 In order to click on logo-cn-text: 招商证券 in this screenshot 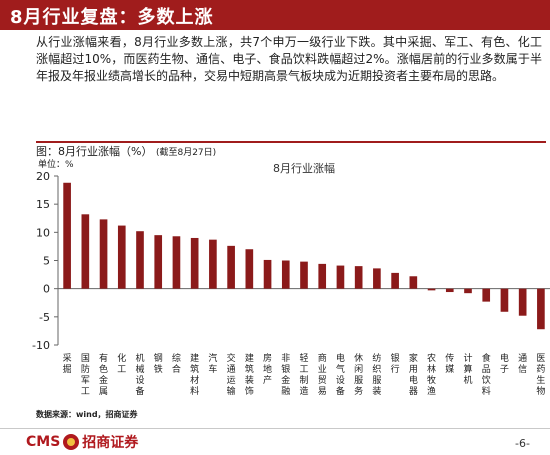, I will do `click(110, 443)`.